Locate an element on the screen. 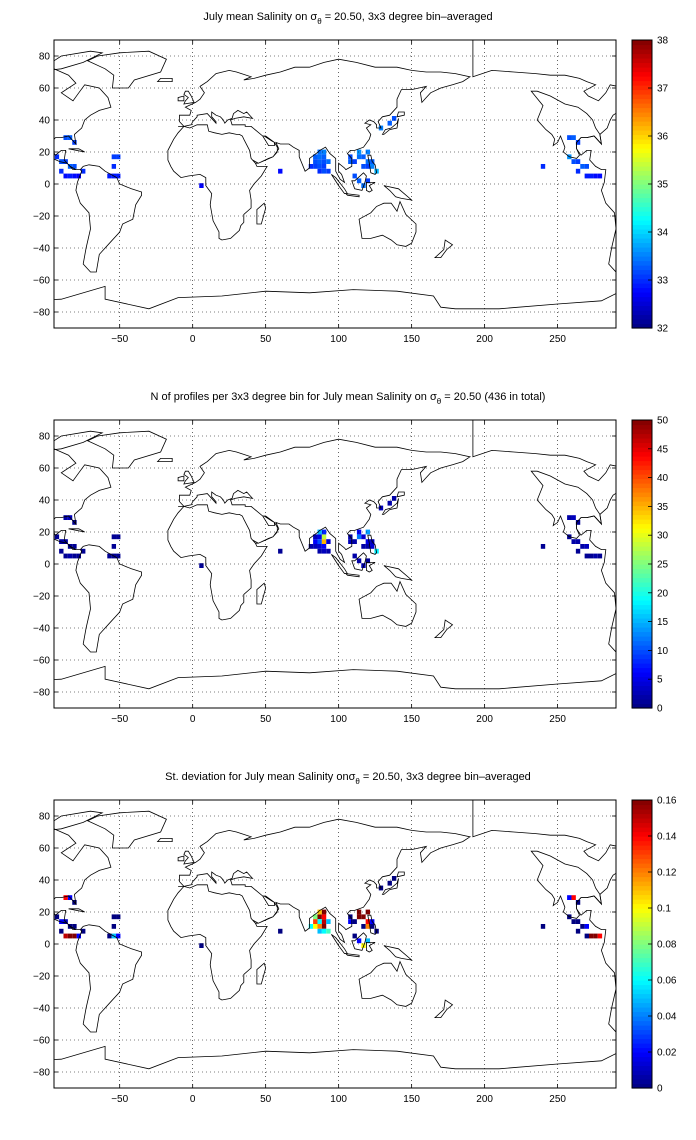 The width and height of the screenshot is (696, 1140). x-tick-label: 0 is located at coordinates (193, 1099).